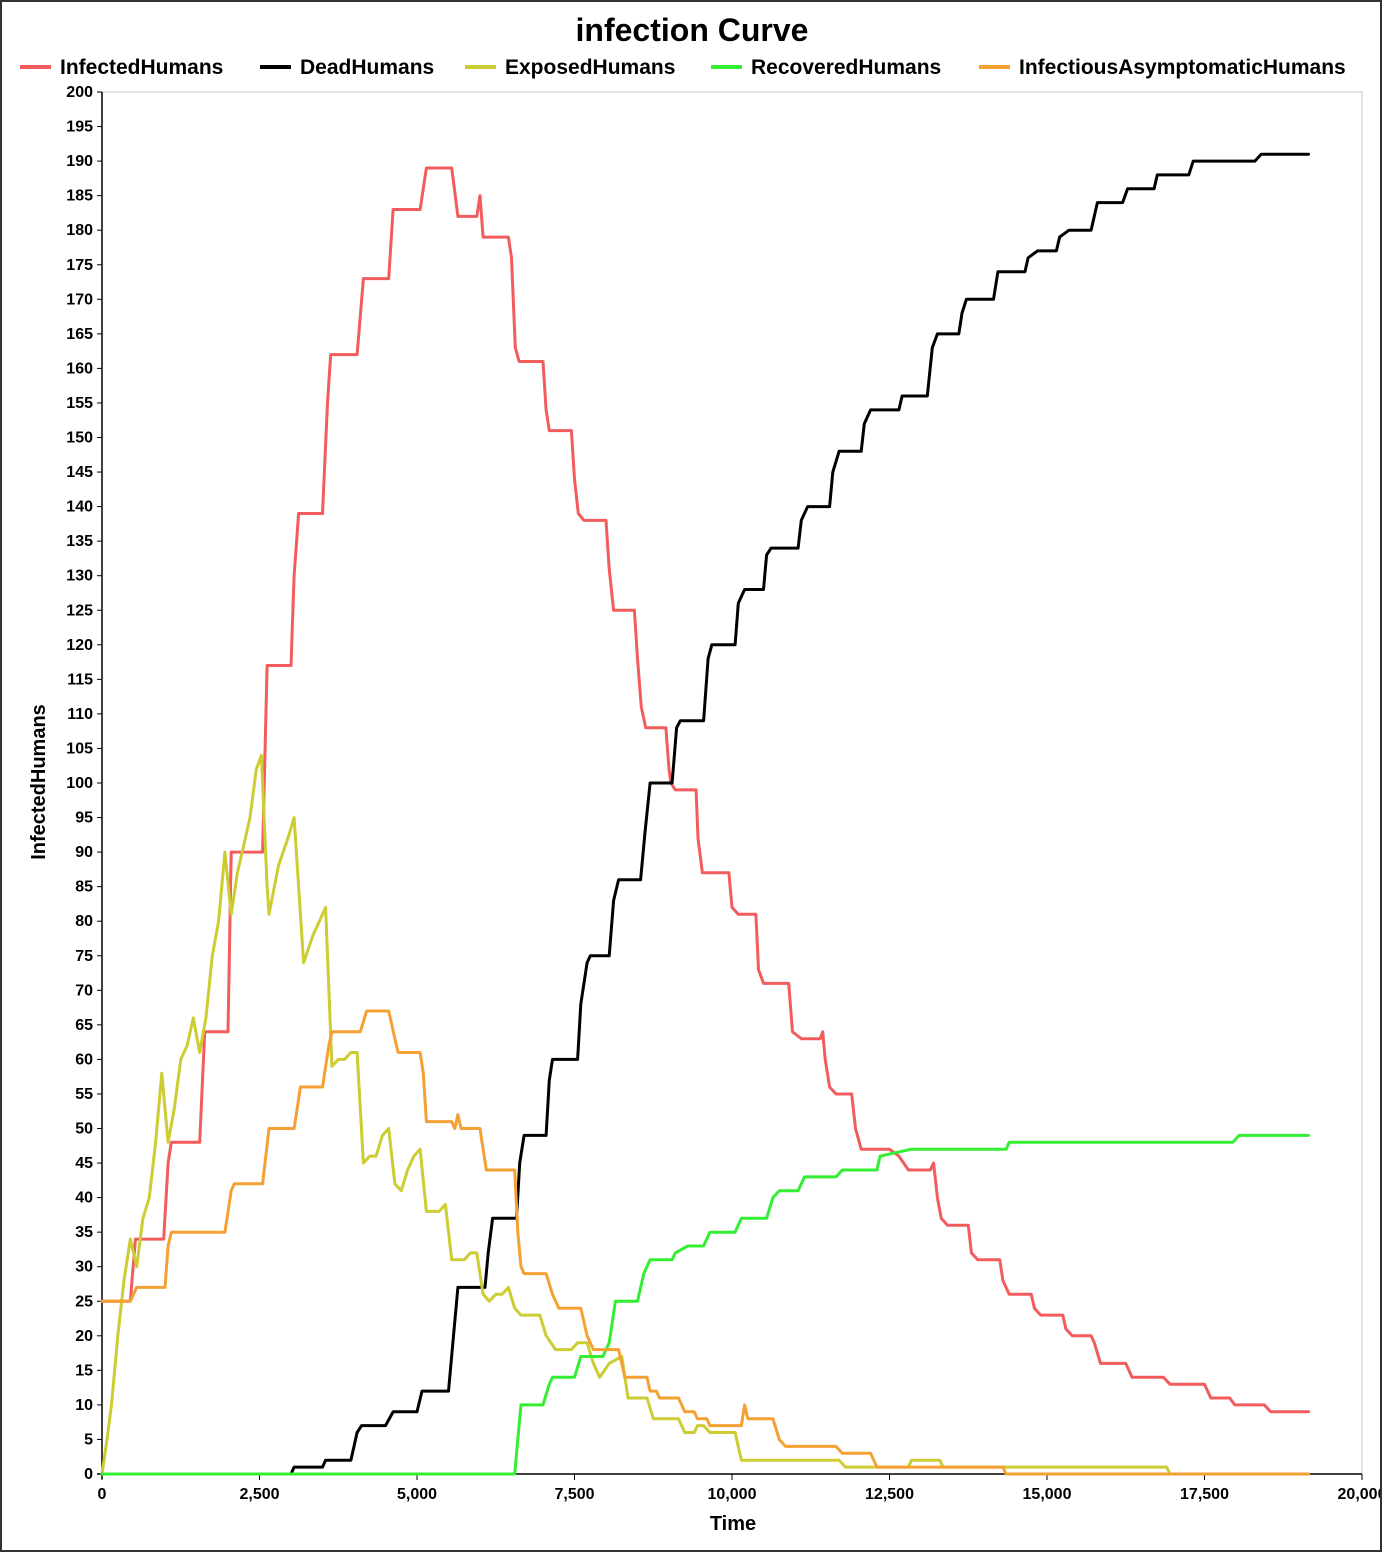 The image size is (1382, 1552). Describe the element at coordinates (79, 438) in the screenshot. I see `y-tick-label: 150` at that location.